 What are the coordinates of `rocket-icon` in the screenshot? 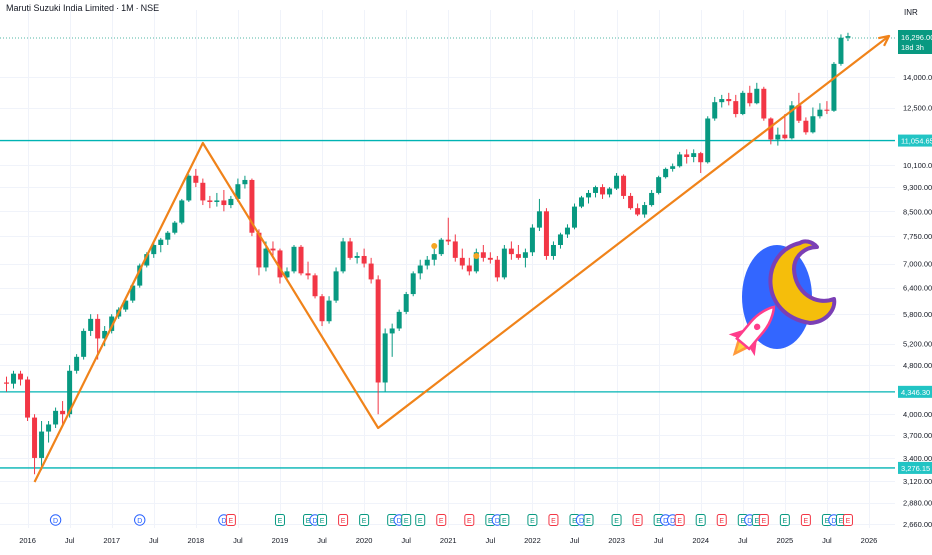 It's located at (752, 331).